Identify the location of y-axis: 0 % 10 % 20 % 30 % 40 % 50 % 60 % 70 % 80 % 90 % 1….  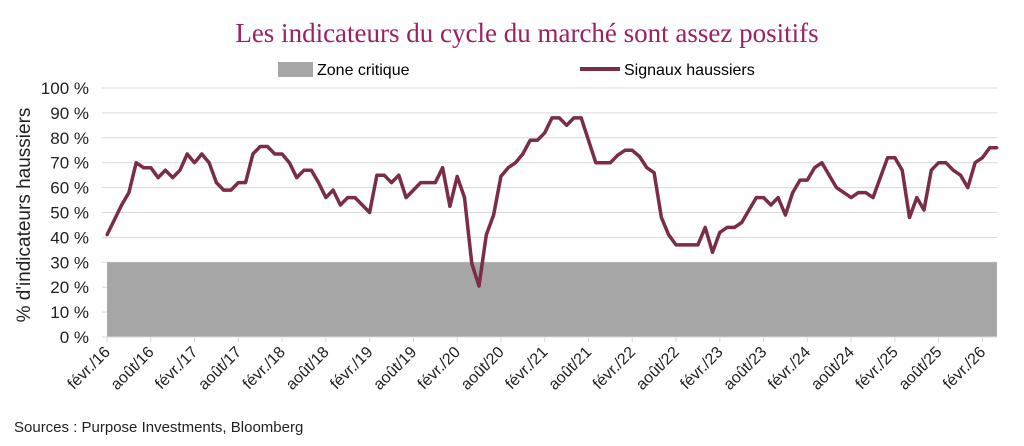
(74, 213).